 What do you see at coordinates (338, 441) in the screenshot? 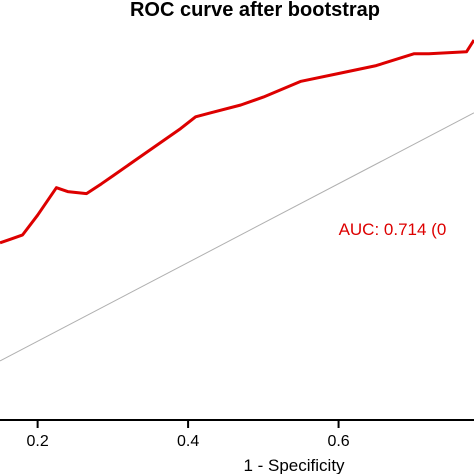
I see `x-tick-label: 0.6` at bounding box center [338, 441].